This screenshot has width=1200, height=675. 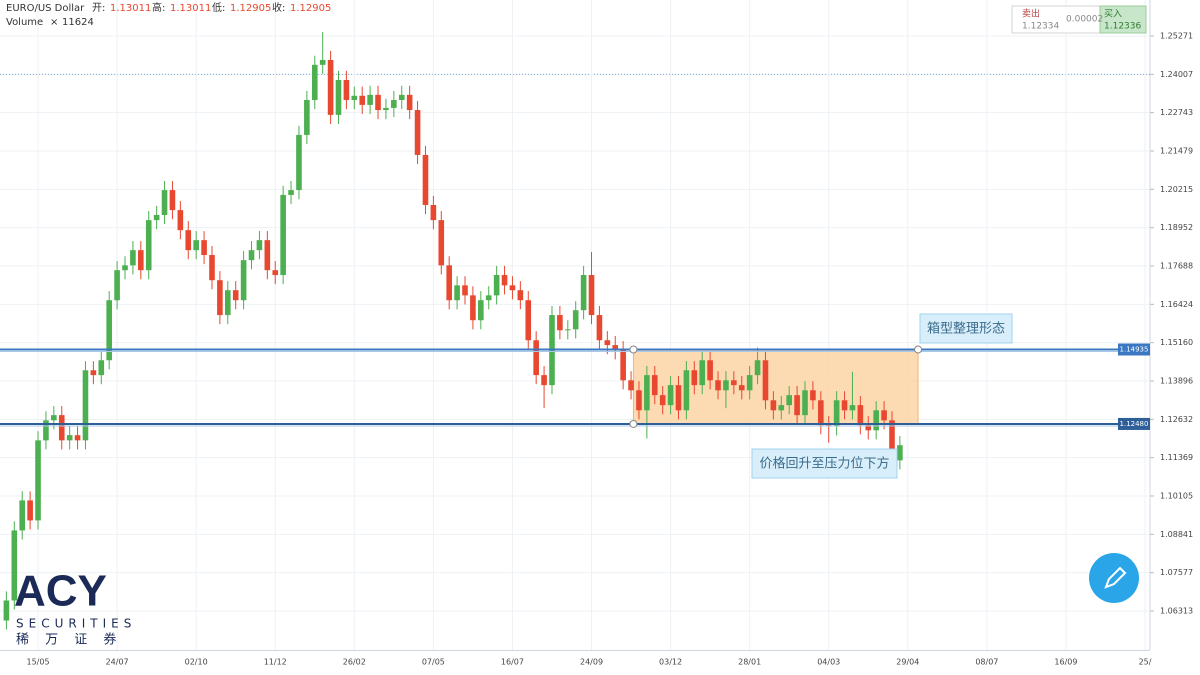 What do you see at coordinates (1176, 534) in the screenshot?
I see `y-tick-label: 1.08841` at bounding box center [1176, 534].